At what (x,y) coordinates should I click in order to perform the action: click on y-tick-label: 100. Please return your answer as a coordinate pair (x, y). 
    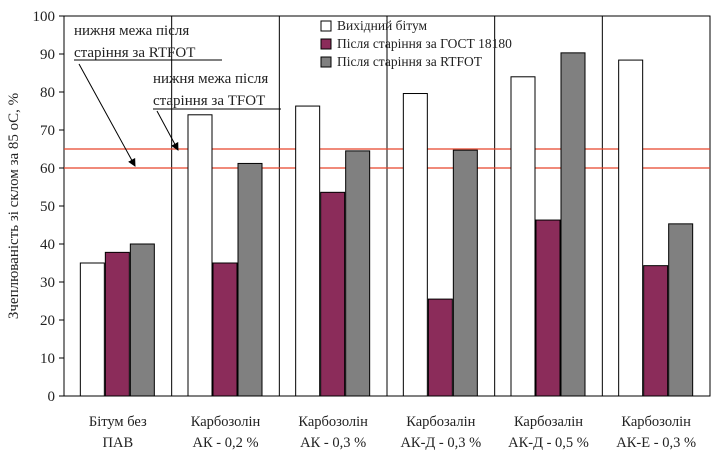
    Looking at the image, I should click on (44, 17).